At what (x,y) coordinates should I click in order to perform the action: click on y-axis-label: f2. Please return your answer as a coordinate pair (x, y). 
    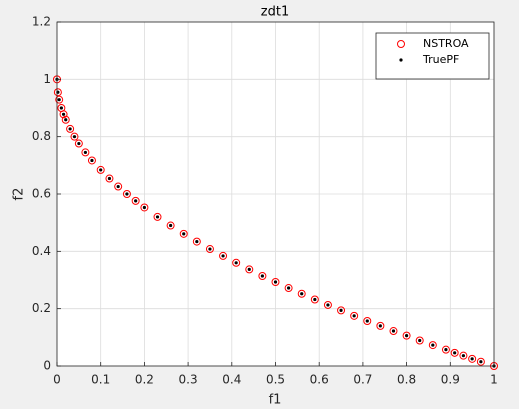
    Looking at the image, I should click on (19, 194).